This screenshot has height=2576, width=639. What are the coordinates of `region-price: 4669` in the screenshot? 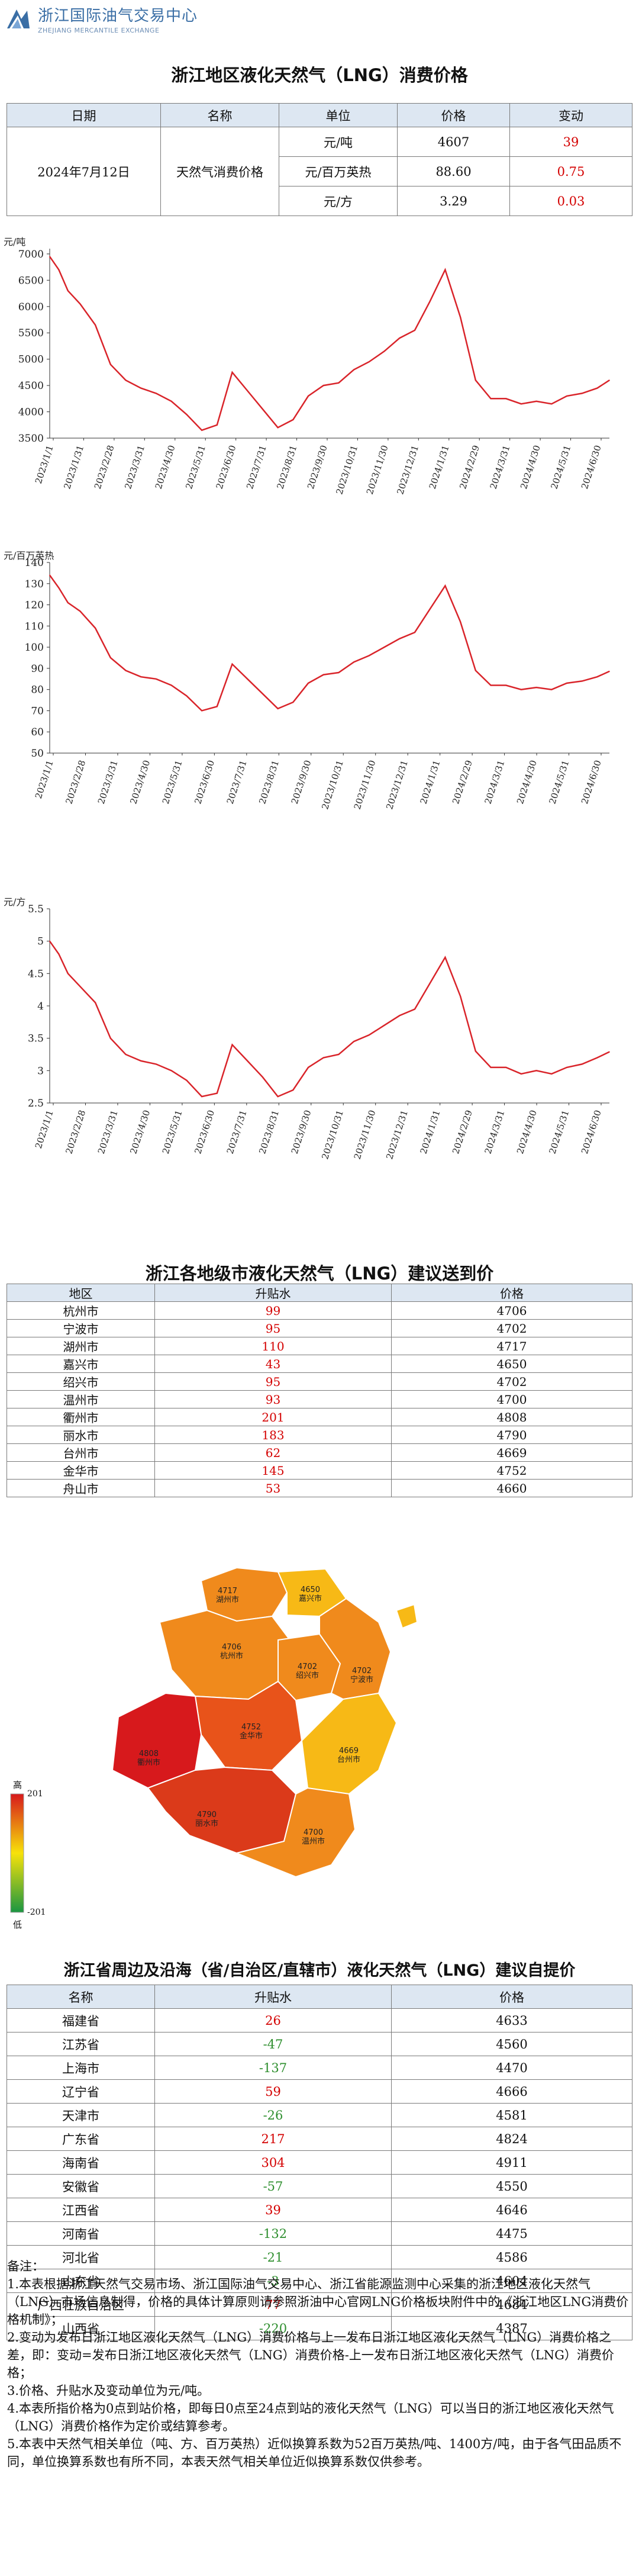 It's located at (511, 1452).